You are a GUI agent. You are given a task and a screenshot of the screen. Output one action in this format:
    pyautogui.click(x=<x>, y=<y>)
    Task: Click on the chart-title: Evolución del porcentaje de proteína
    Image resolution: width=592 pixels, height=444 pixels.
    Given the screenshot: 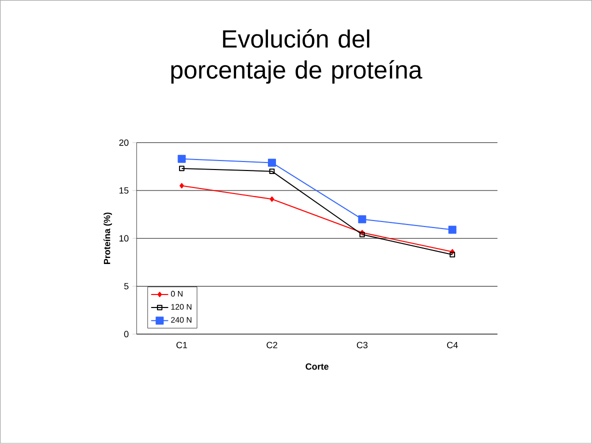 What is the action you would take?
    pyautogui.click(x=296, y=56)
    